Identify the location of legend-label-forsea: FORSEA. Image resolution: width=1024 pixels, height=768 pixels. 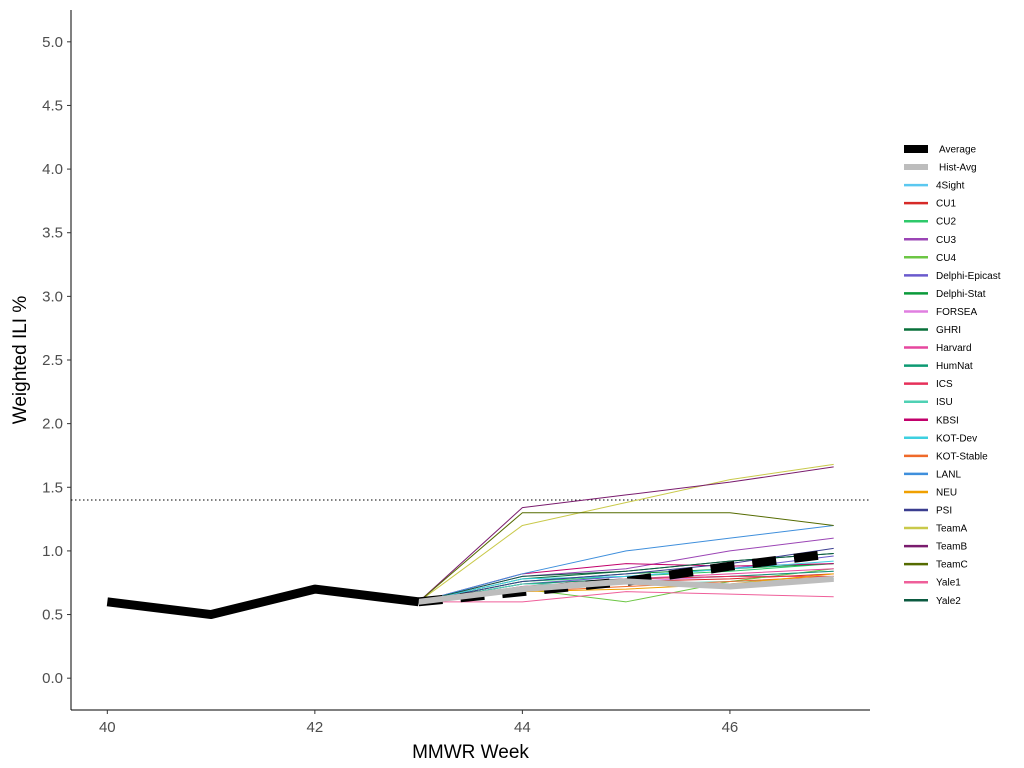
(956, 312).